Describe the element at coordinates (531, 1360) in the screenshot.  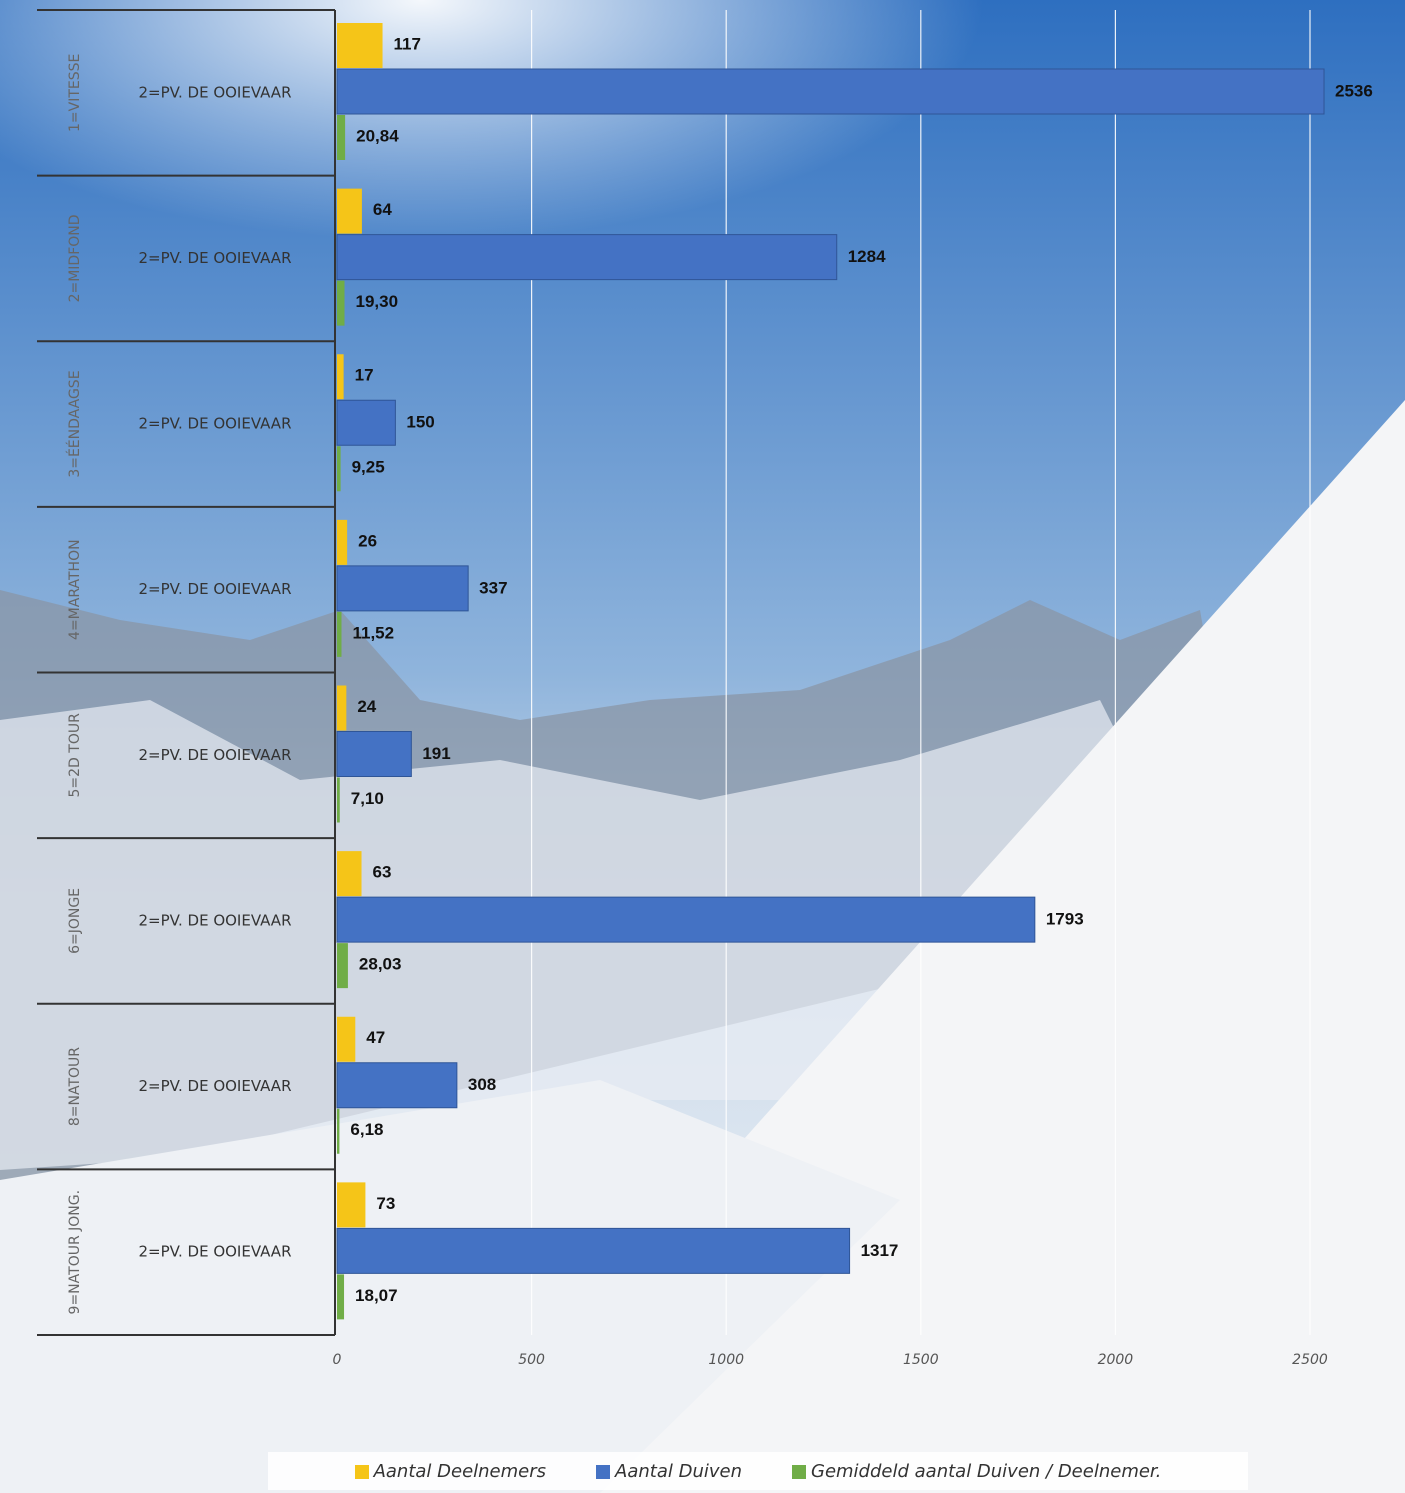
I see `x-tick-label: 500` at that location.